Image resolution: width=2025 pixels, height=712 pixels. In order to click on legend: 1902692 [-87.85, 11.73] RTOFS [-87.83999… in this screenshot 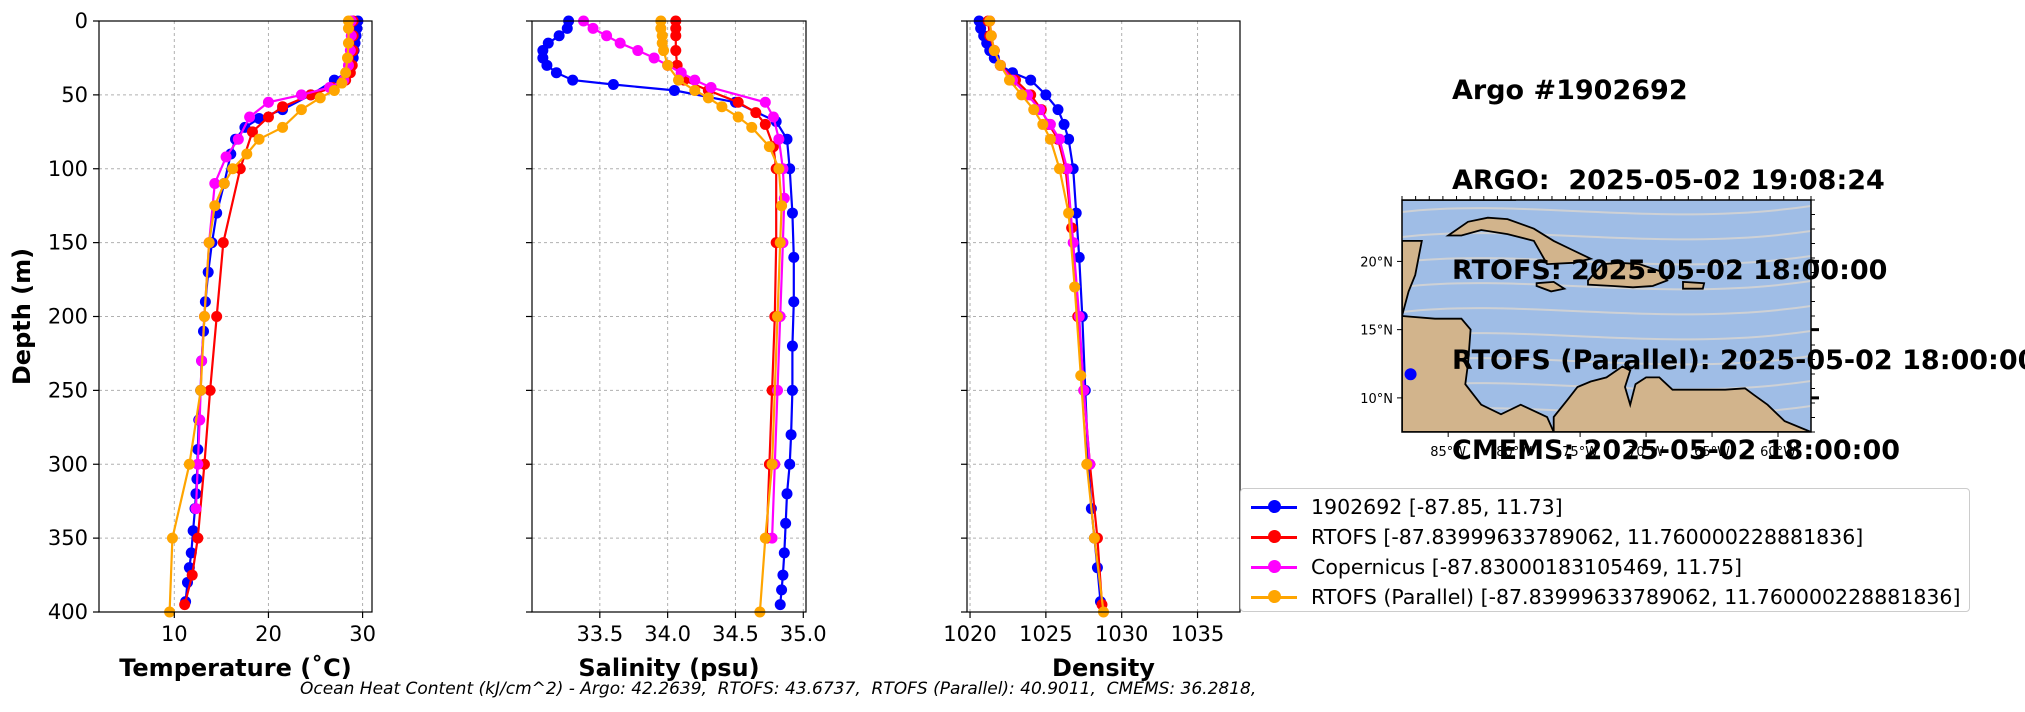, I will do `click(1605, 550)`.